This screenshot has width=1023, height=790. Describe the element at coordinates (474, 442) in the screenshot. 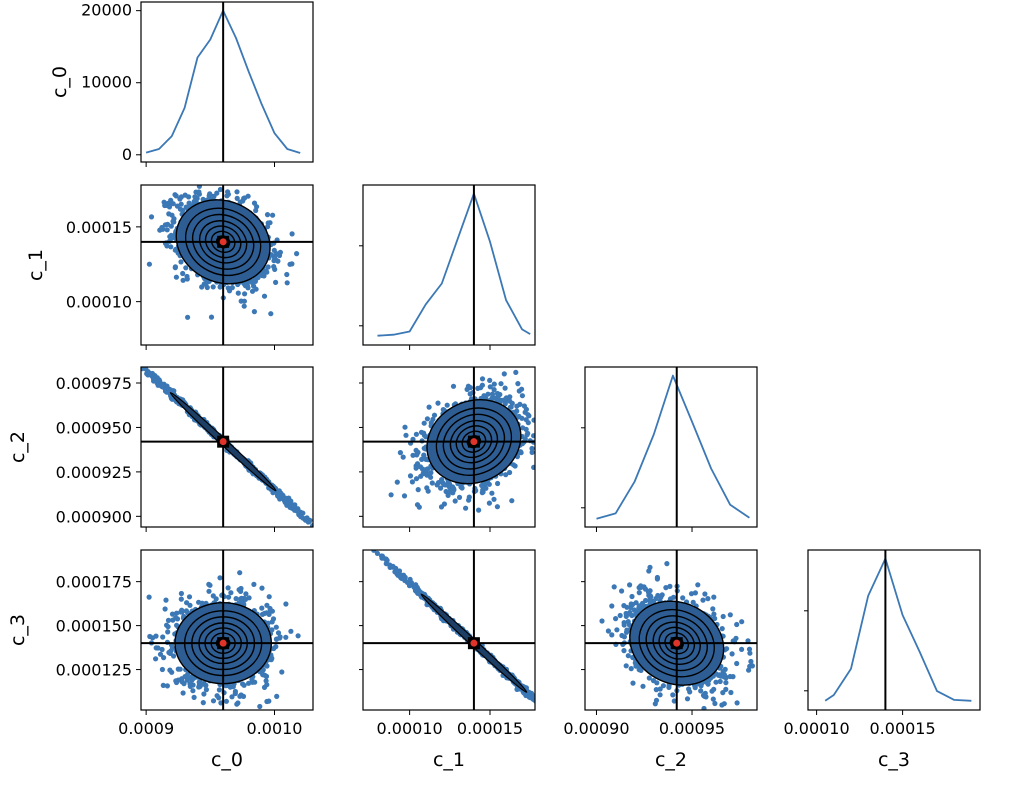

I see `c_2_vs_c_1-contour` at that location.